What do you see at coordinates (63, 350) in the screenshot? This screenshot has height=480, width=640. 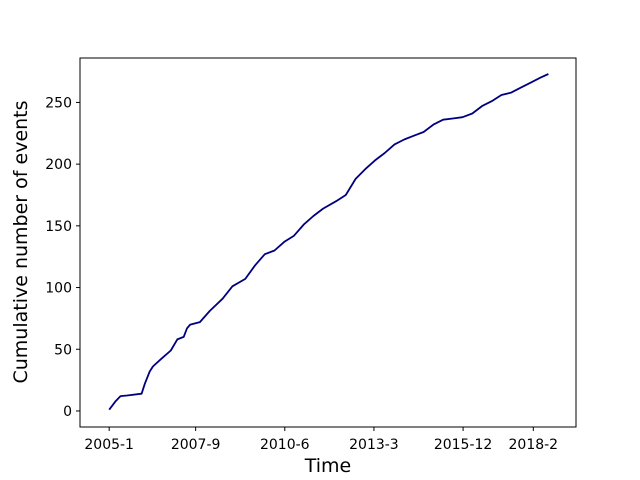 I see `y-tick-label: 50` at bounding box center [63, 350].